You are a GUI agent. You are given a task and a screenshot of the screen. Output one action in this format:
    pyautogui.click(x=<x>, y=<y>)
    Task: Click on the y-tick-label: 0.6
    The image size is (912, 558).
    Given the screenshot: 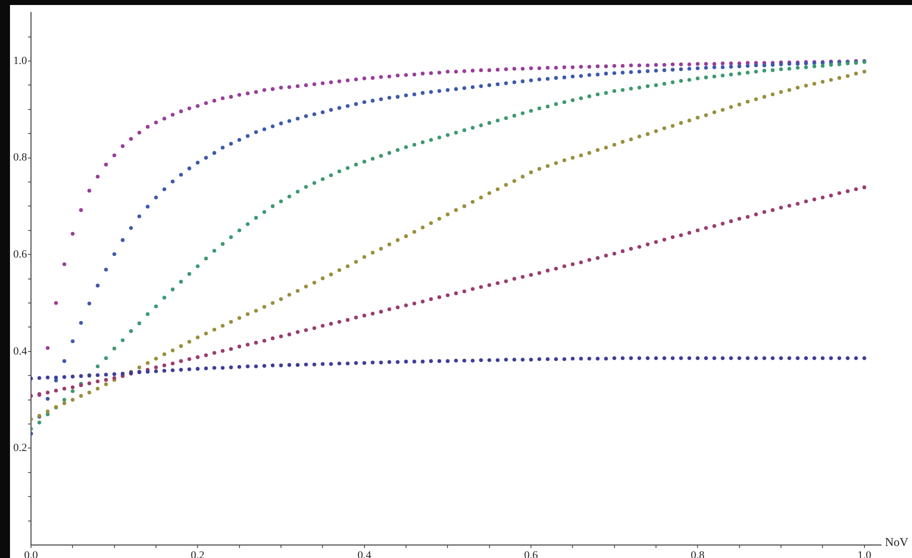 What is the action you would take?
    pyautogui.click(x=20, y=254)
    